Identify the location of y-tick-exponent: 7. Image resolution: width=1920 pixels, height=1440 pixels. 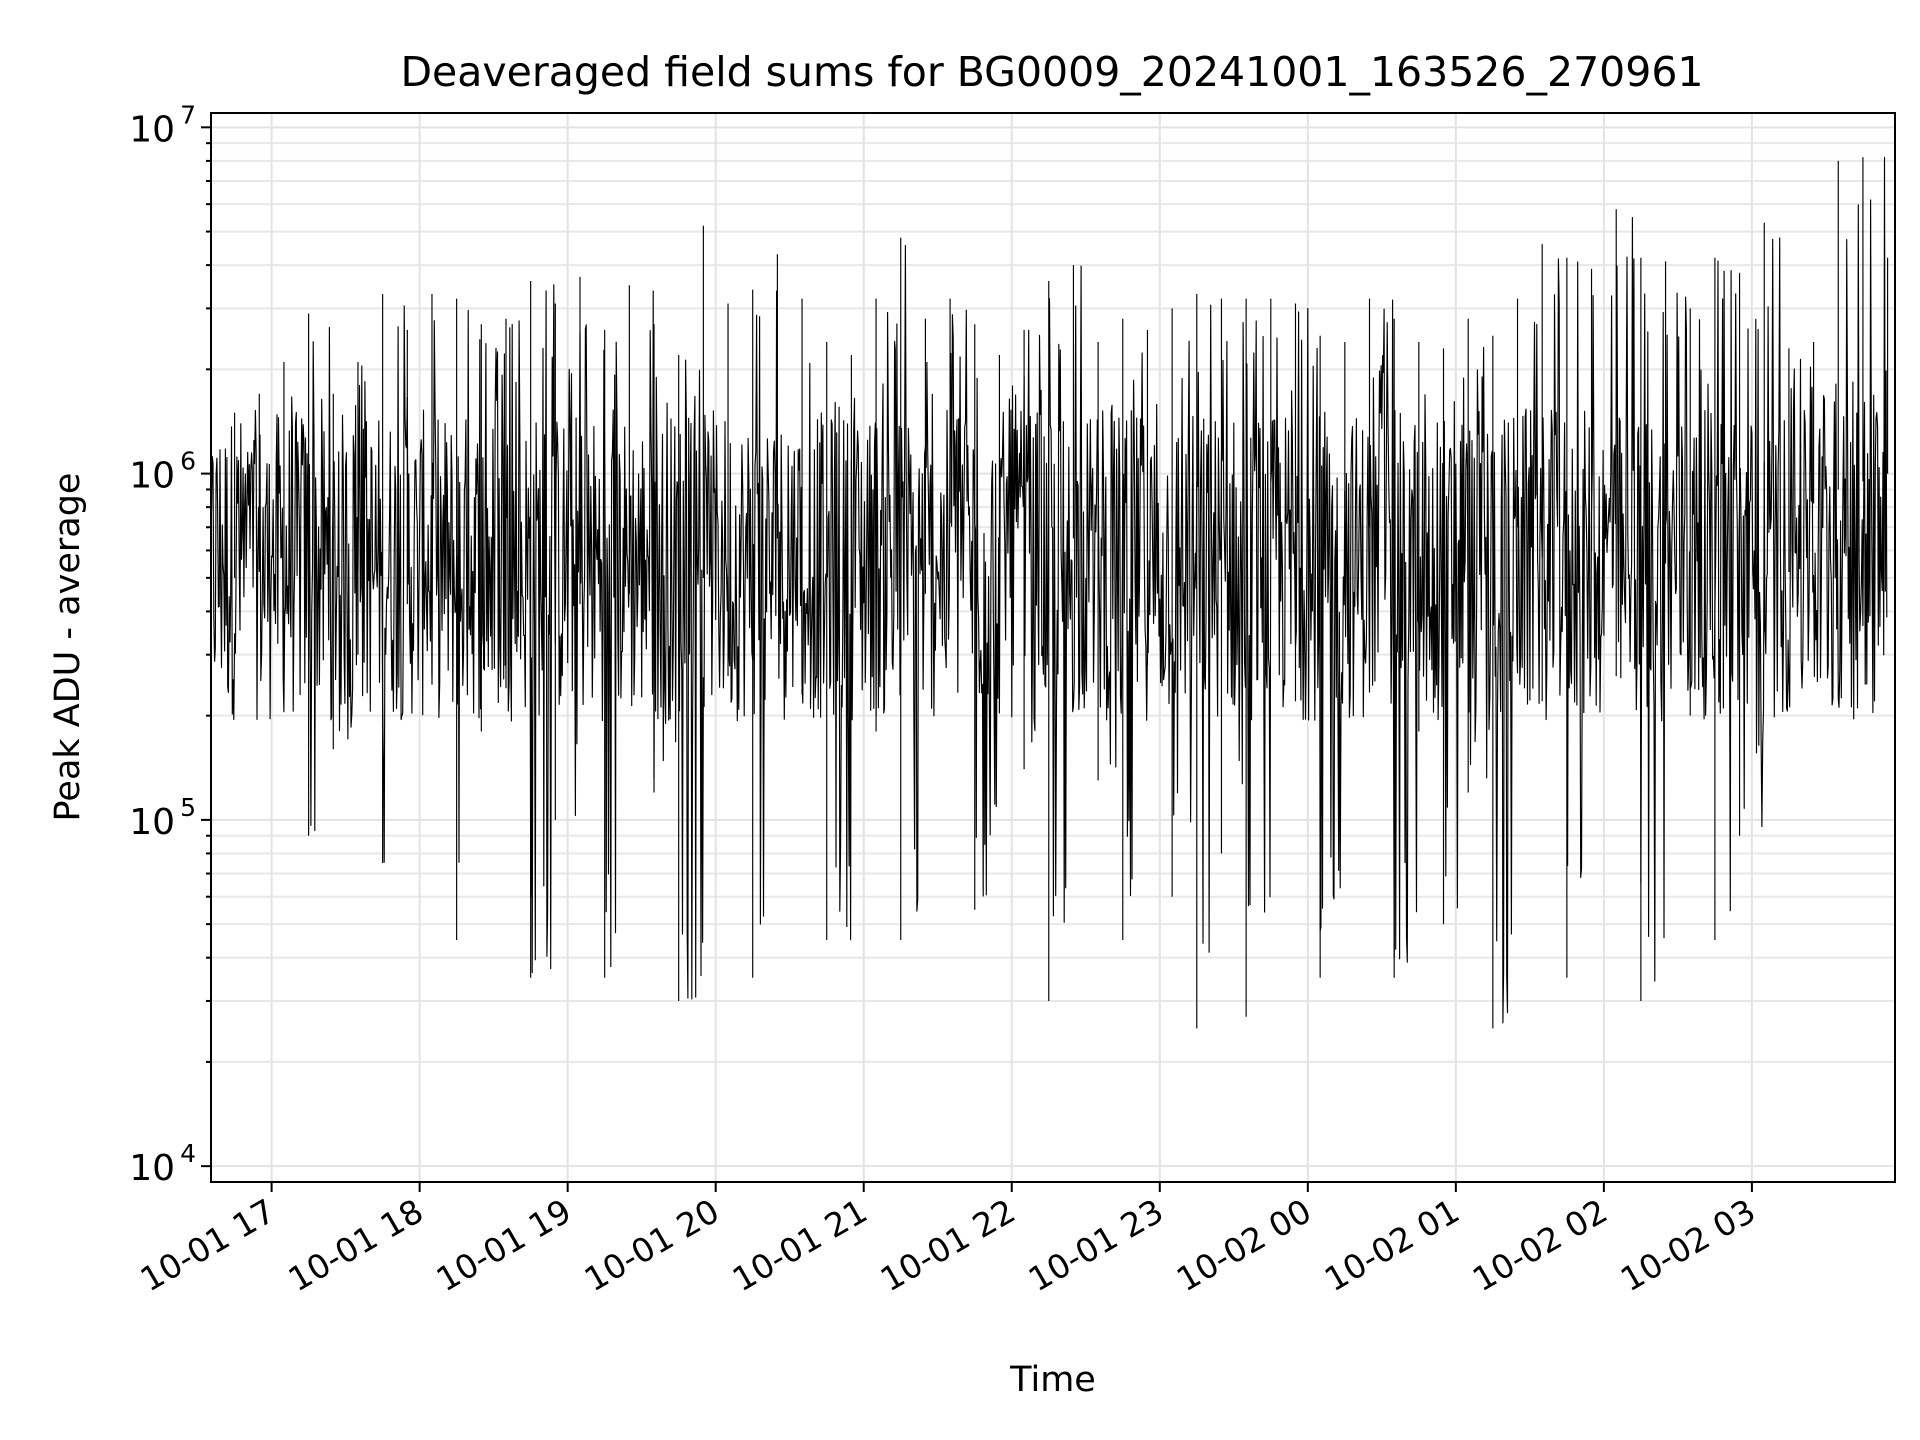
(188, 114).